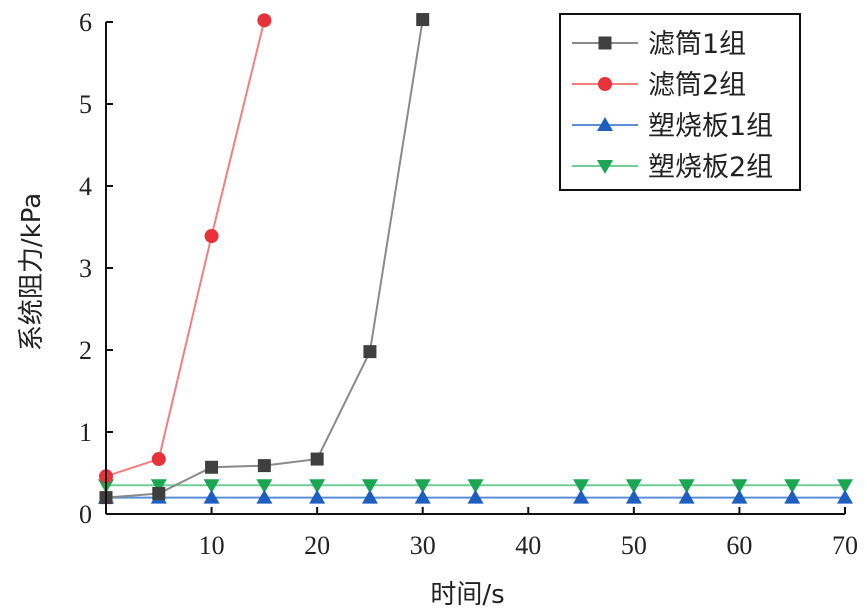  What do you see at coordinates (423, 545) in the screenshot?
I see `x-tick-label: 30` at bounding box center [423, 545].